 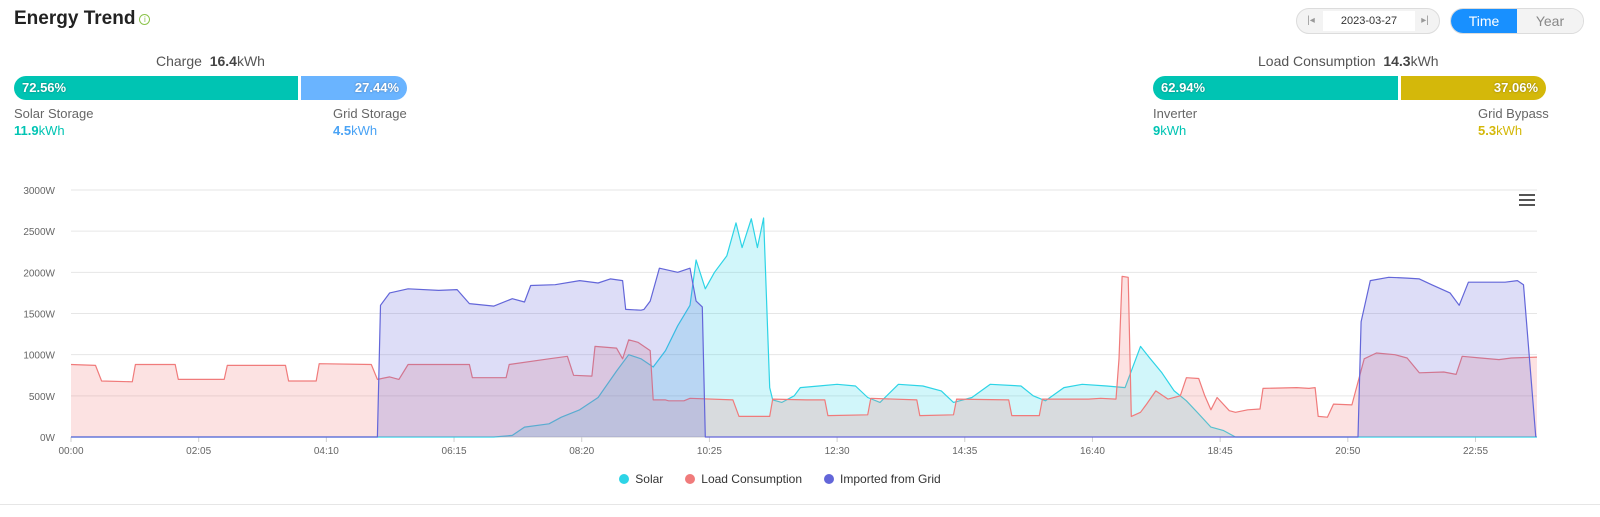 What do you see at coordinates (354, 88) in the screenshot?
I see `grid-storage-bar: 27.44%` at bounding box center [354, 88].